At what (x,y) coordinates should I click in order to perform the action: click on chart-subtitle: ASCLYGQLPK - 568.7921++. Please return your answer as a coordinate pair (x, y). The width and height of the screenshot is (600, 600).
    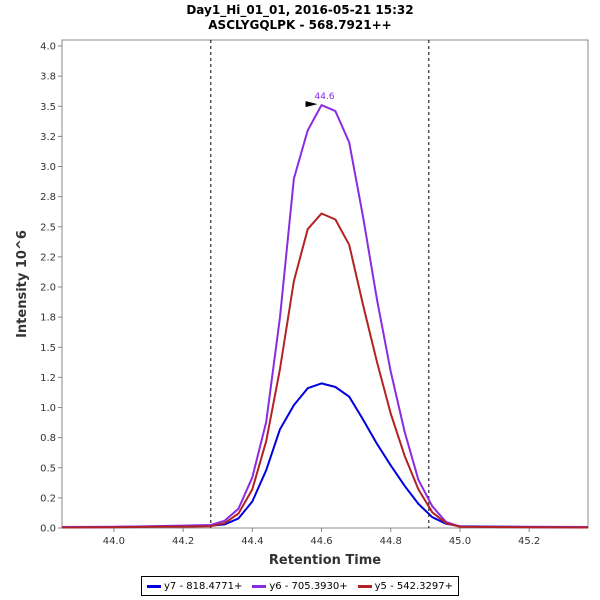
    Looking at the image, I should click on (299, 25).